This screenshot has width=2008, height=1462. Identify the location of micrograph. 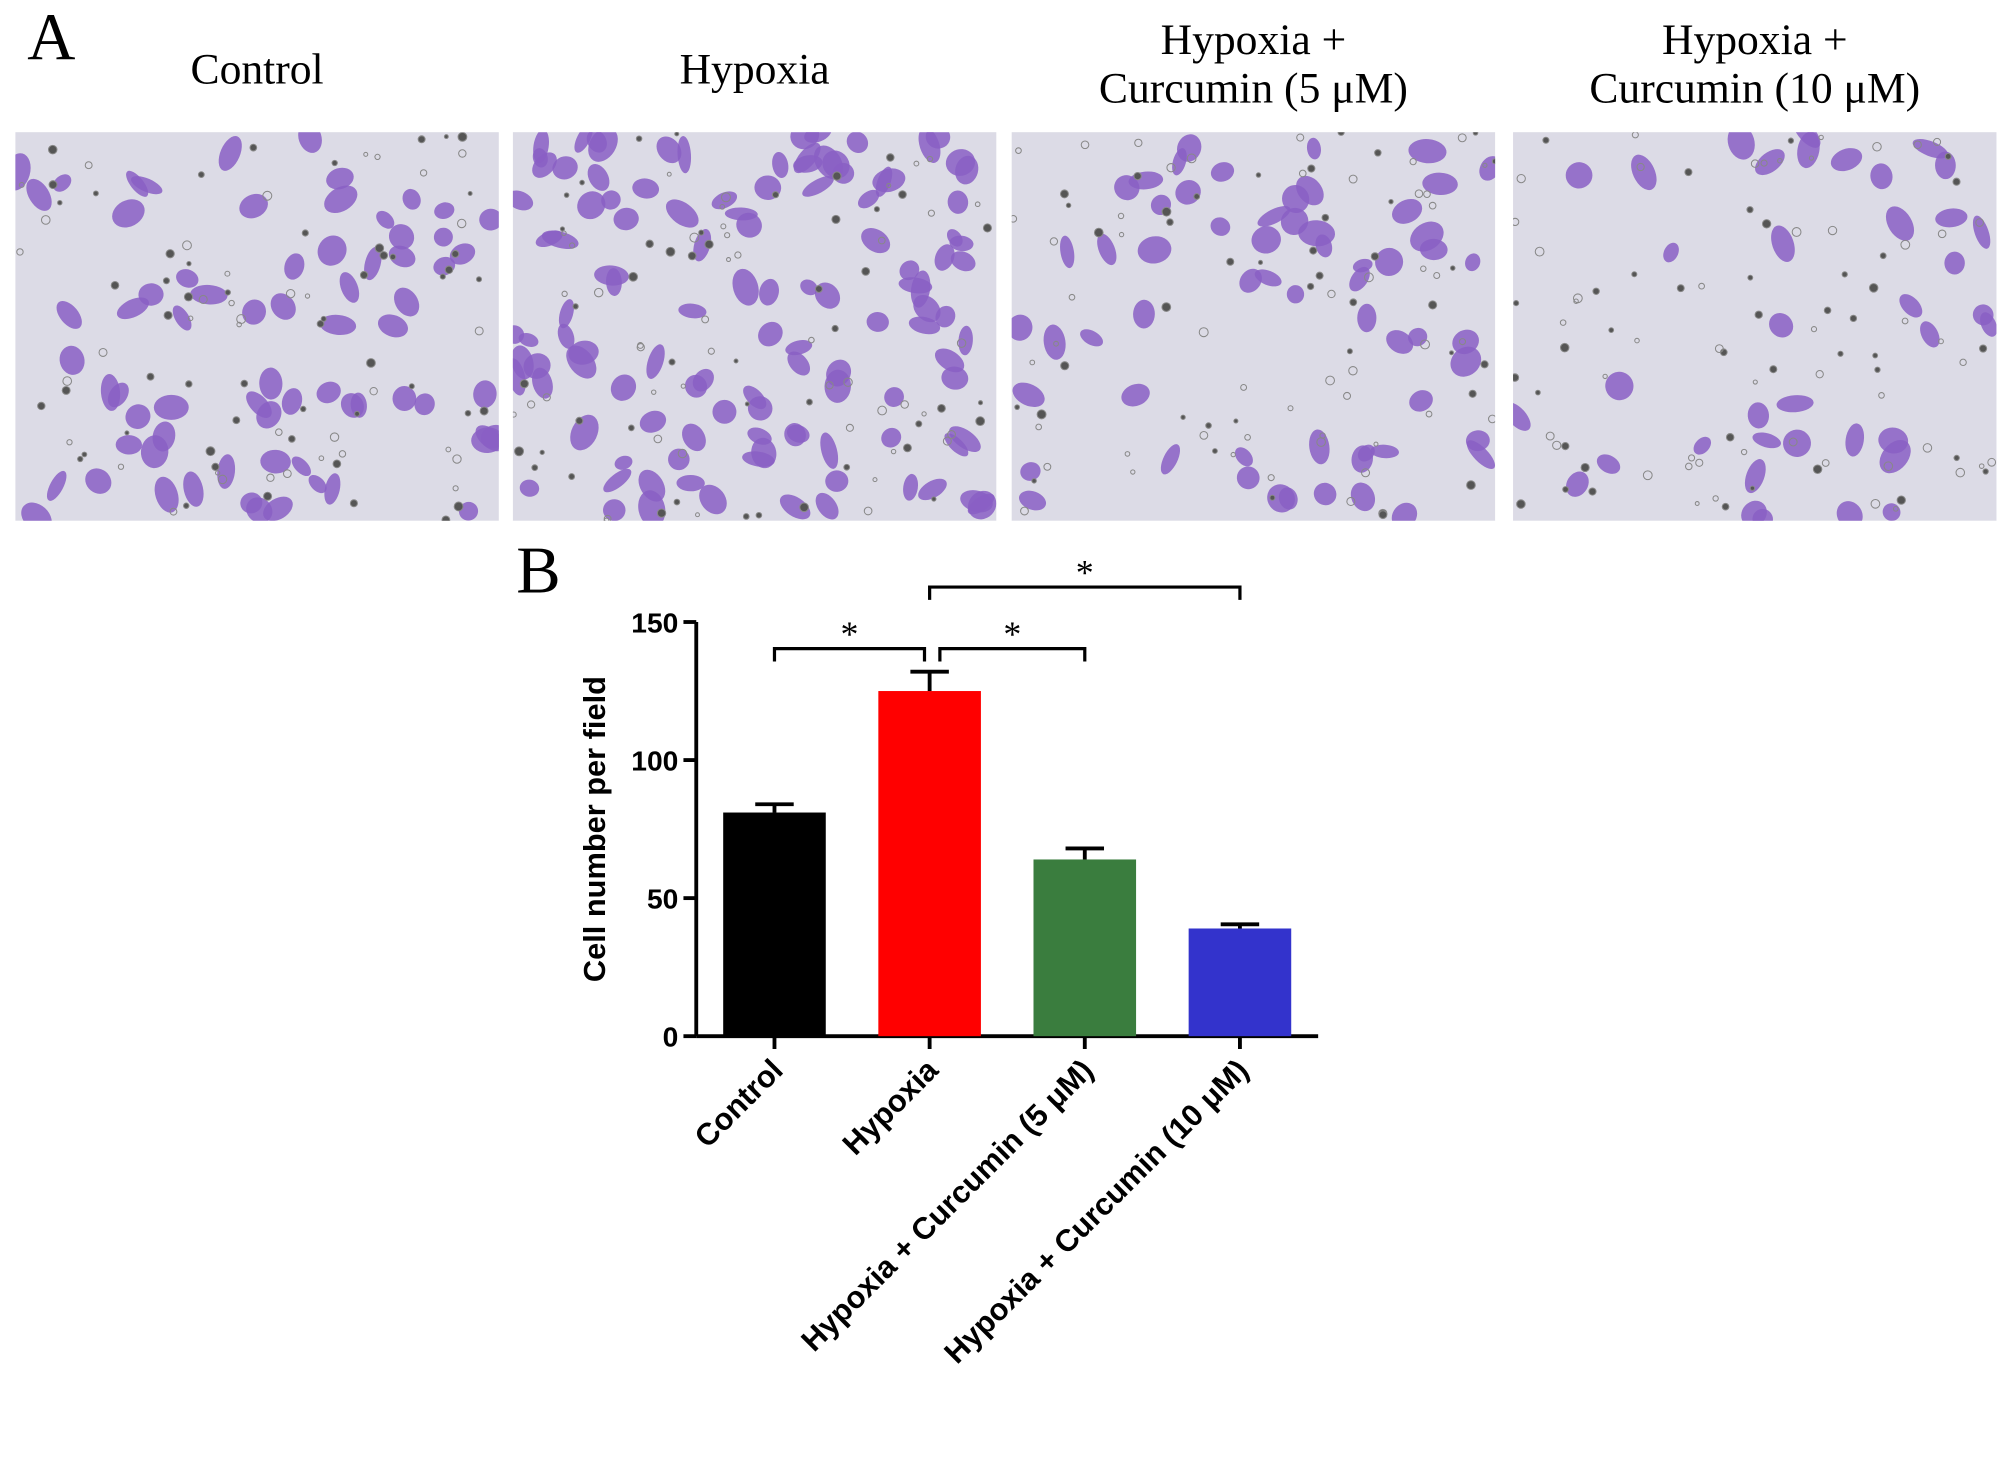
(754, 326).